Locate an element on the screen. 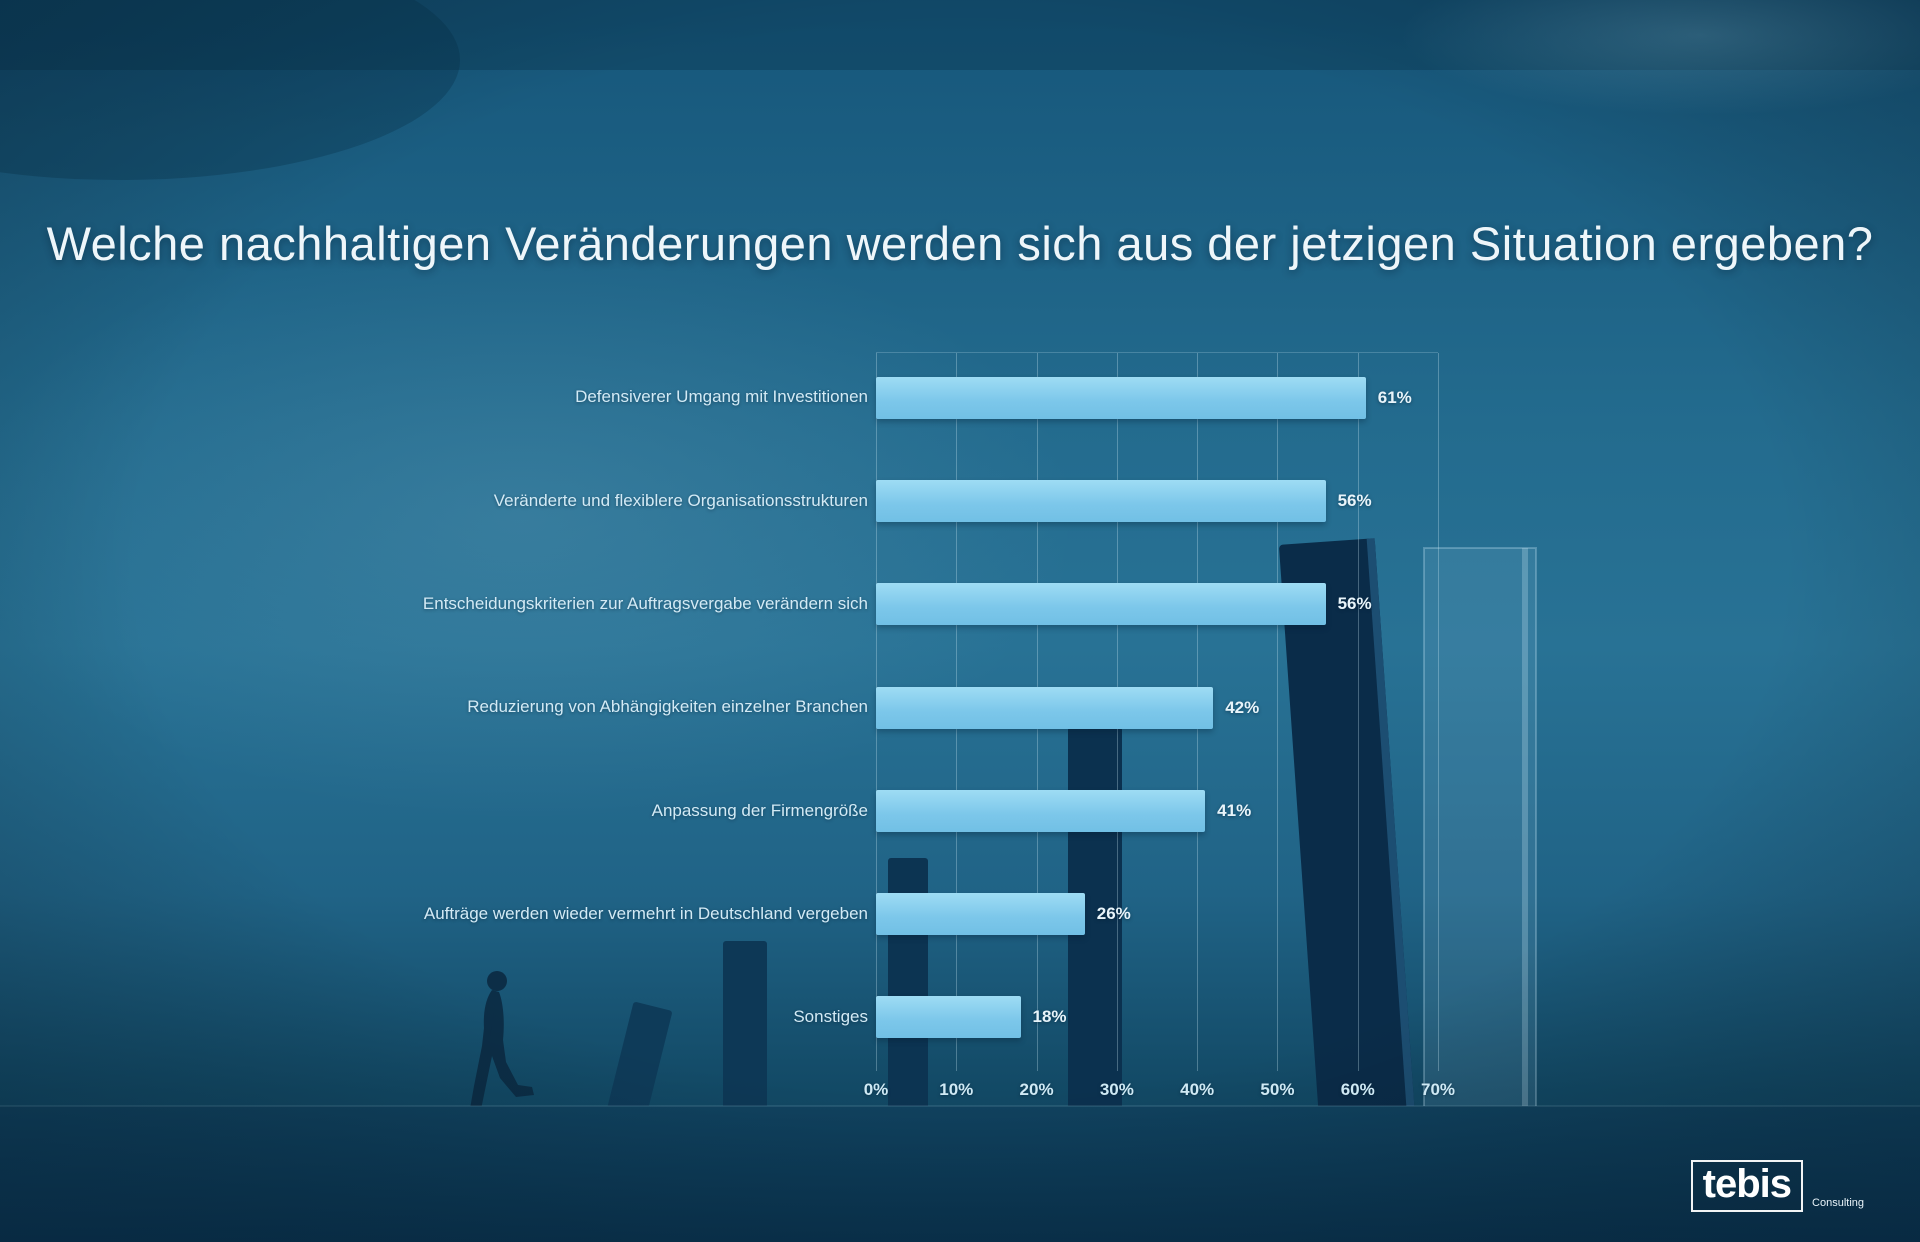 The image size is (1920, 1242). x-axis: 0% 10% 20% 30% 40% 50% 60% 70% is located at coordinates (1159, 1093).